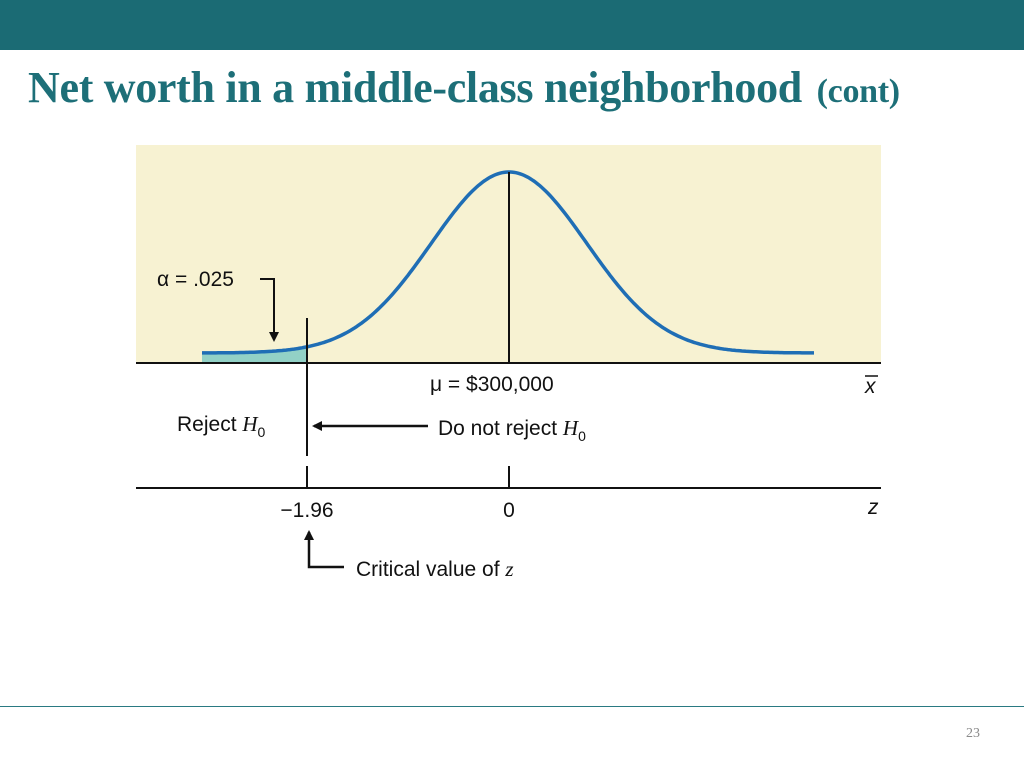  Describe the element at coordinates (415, 87) in the screenshot. I see `slide-title-main: Net worth in a middle-class neighborhood` at that location.